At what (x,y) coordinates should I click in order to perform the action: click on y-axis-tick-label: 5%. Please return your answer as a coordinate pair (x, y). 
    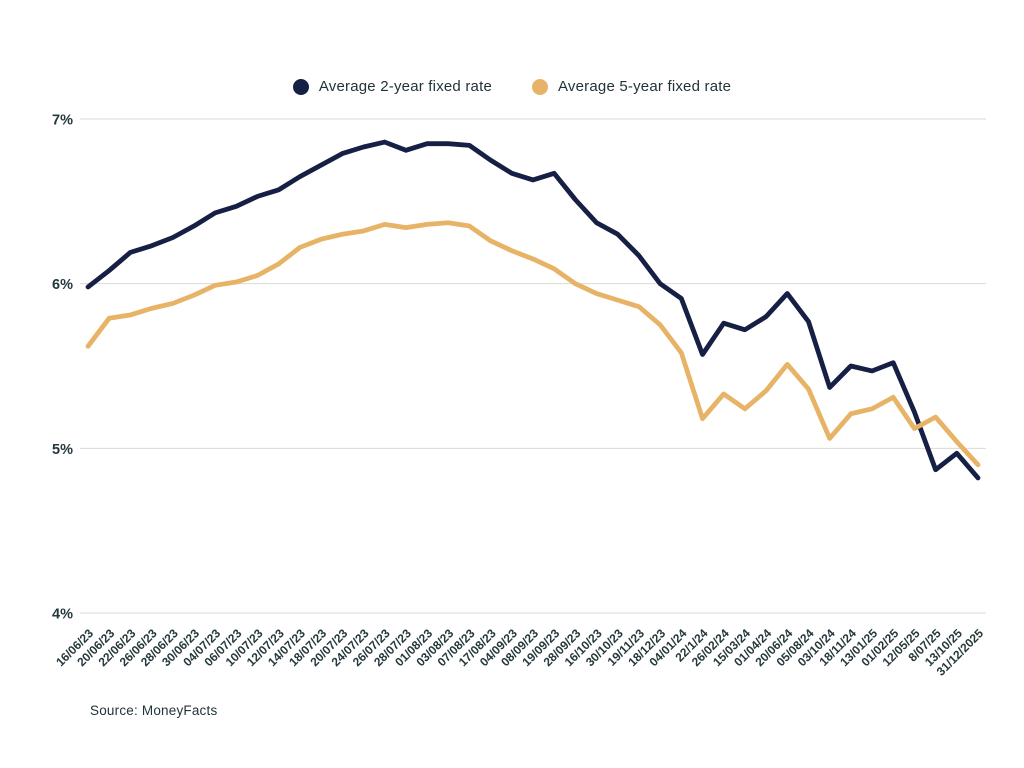
    Looking at the image, I should click on (62, 450).